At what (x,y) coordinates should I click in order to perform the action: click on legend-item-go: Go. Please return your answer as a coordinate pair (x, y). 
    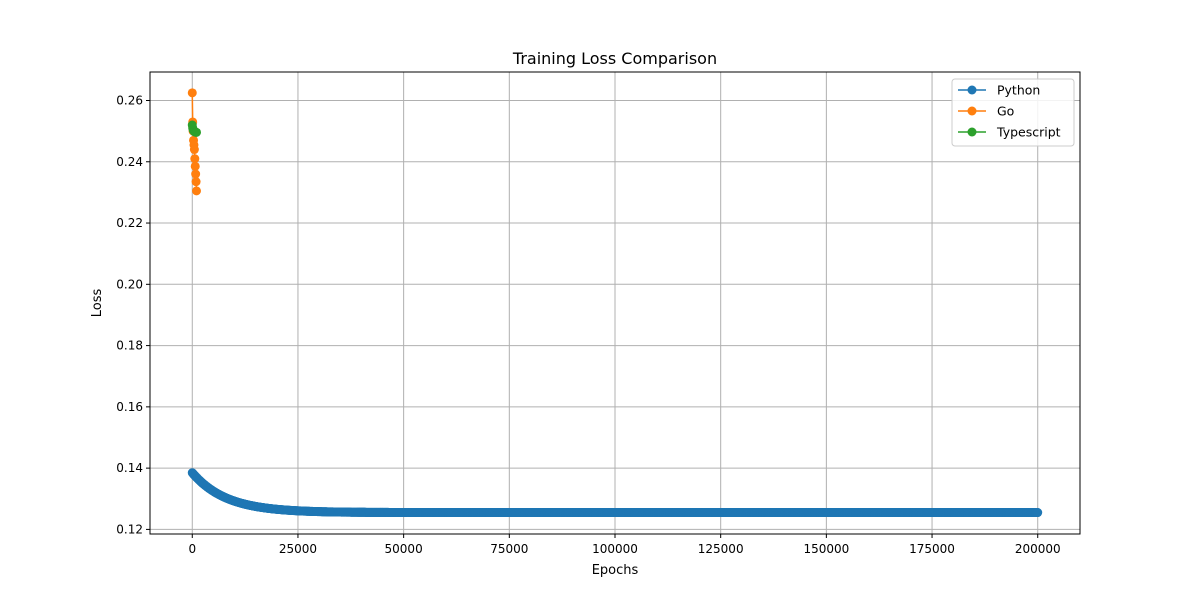
    Looking at the image, I should click on (986, 111).